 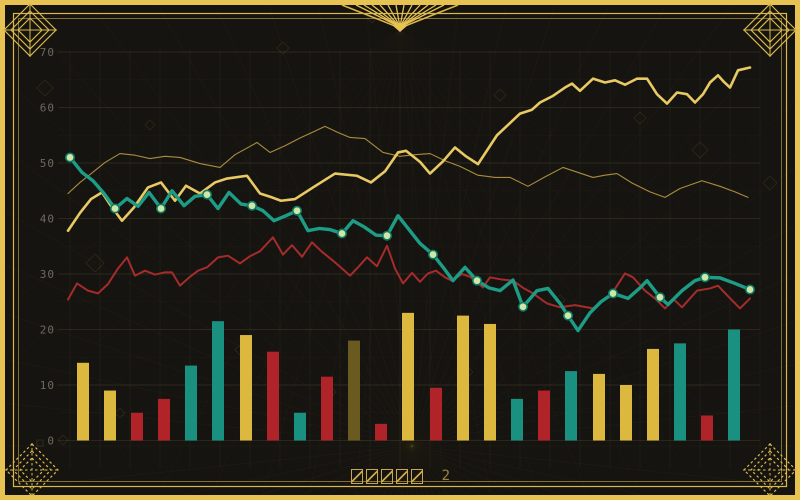 I want to click on y-axis-label: 30, so click(x=47, y=274).